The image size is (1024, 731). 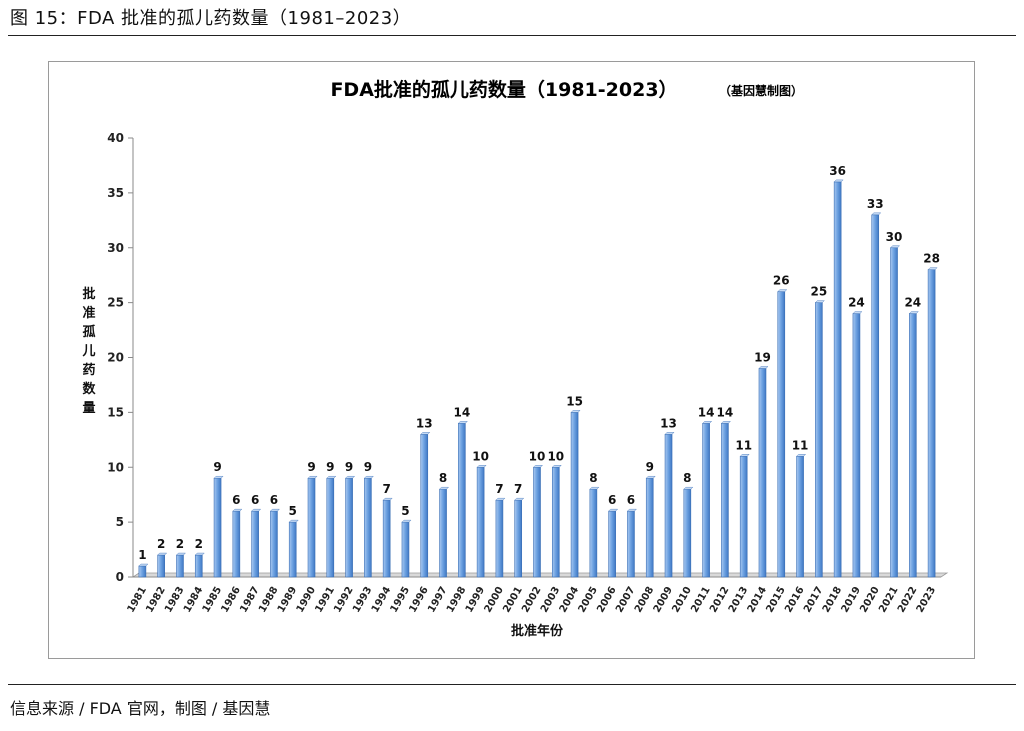 I want to click on y-tick-label: 30, so click(x=115, y=248).